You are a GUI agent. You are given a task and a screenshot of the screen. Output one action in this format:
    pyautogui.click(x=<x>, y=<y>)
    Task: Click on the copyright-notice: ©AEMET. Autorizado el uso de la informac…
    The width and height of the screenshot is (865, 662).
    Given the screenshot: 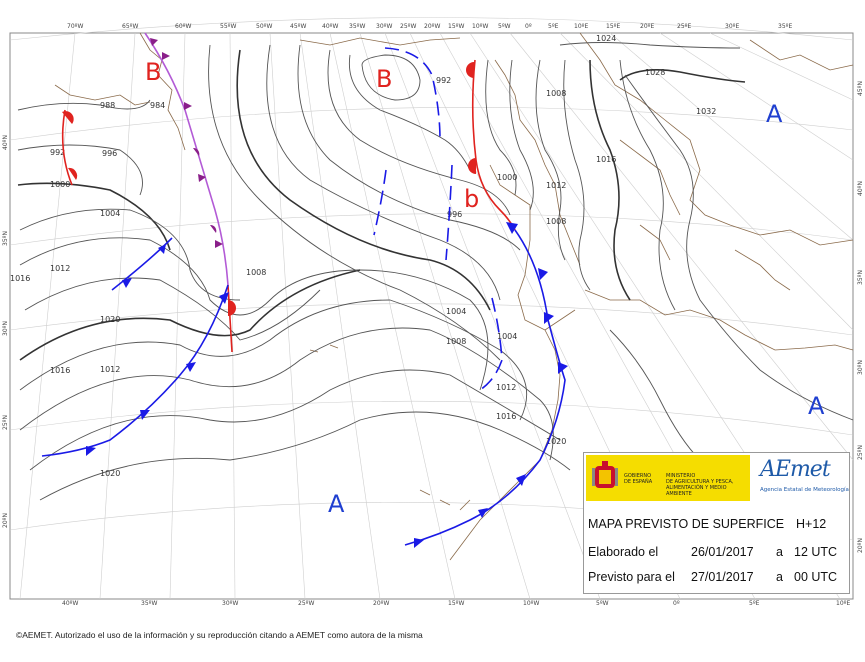 What is the action you would take?
    pyautogui.click(x=219, y=635)
    